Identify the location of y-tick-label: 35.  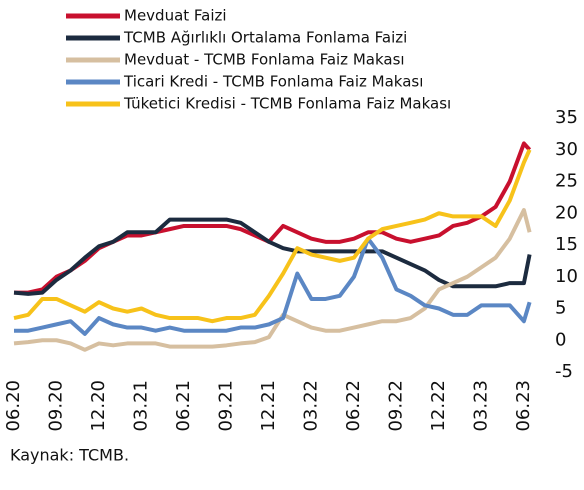
(566, 117).